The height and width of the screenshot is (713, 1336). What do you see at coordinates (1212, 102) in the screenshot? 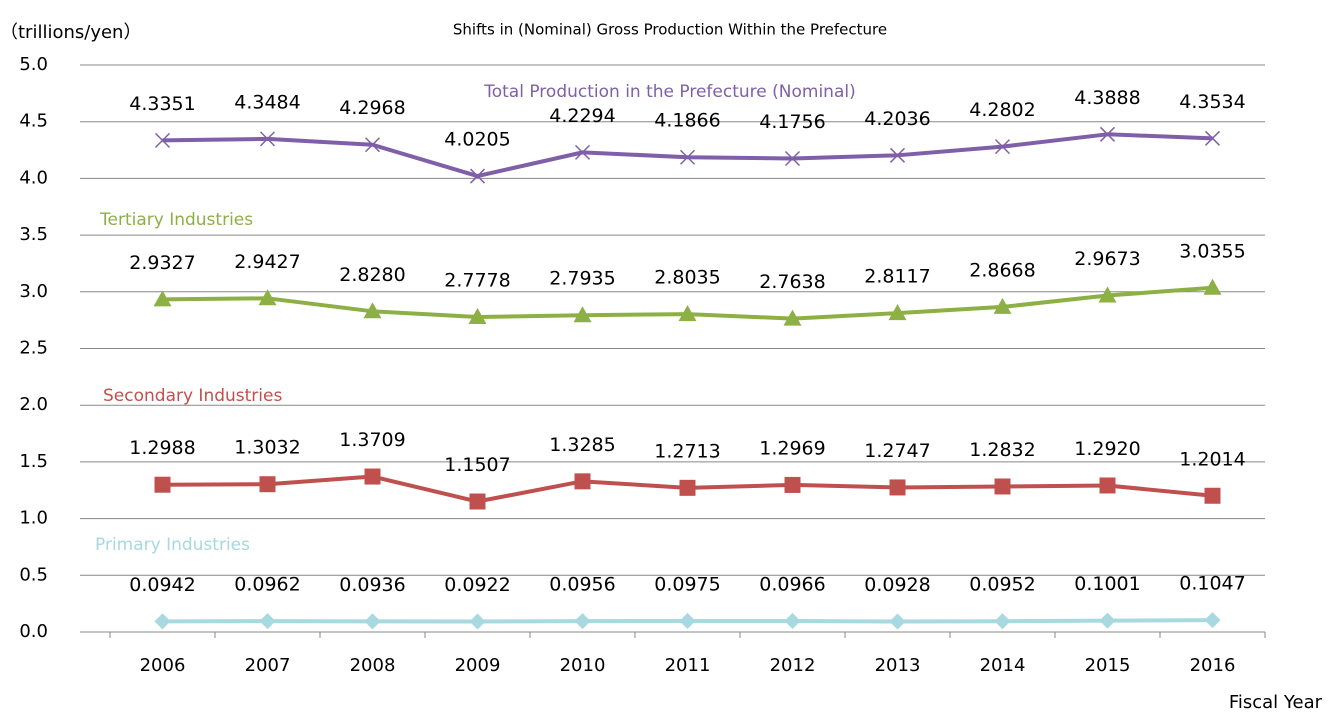
I see `data-label: 4.3534` at bounding box center [1212, 102].